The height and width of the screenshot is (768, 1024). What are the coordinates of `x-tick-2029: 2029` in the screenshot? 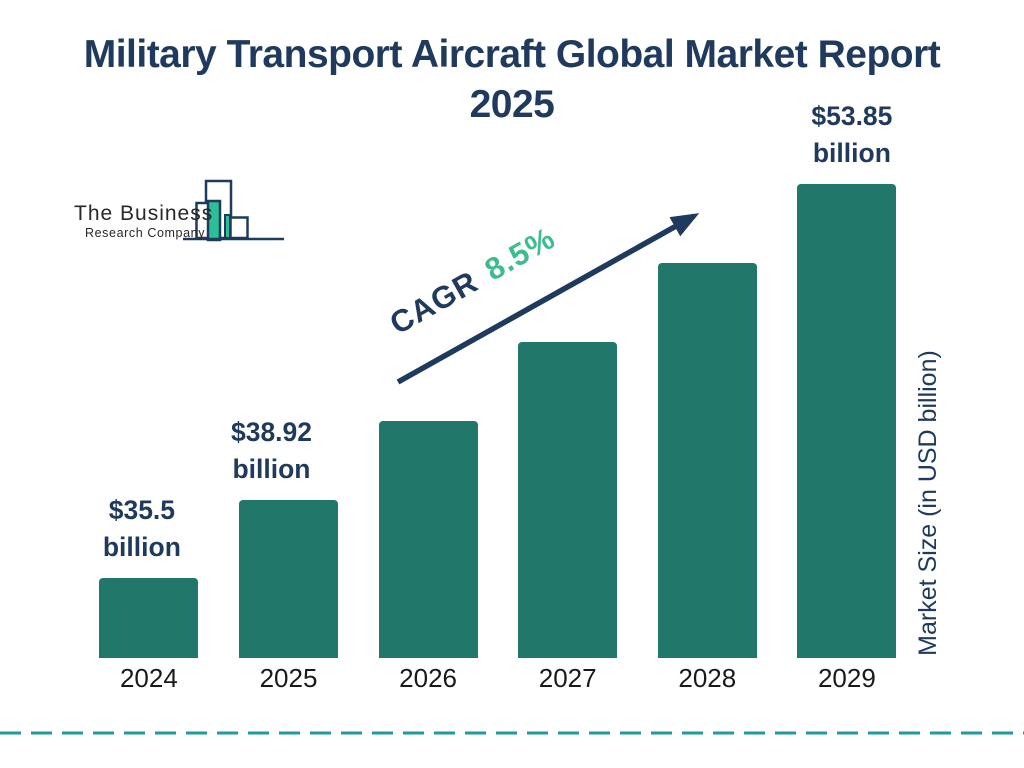 It's located at (846, 678).